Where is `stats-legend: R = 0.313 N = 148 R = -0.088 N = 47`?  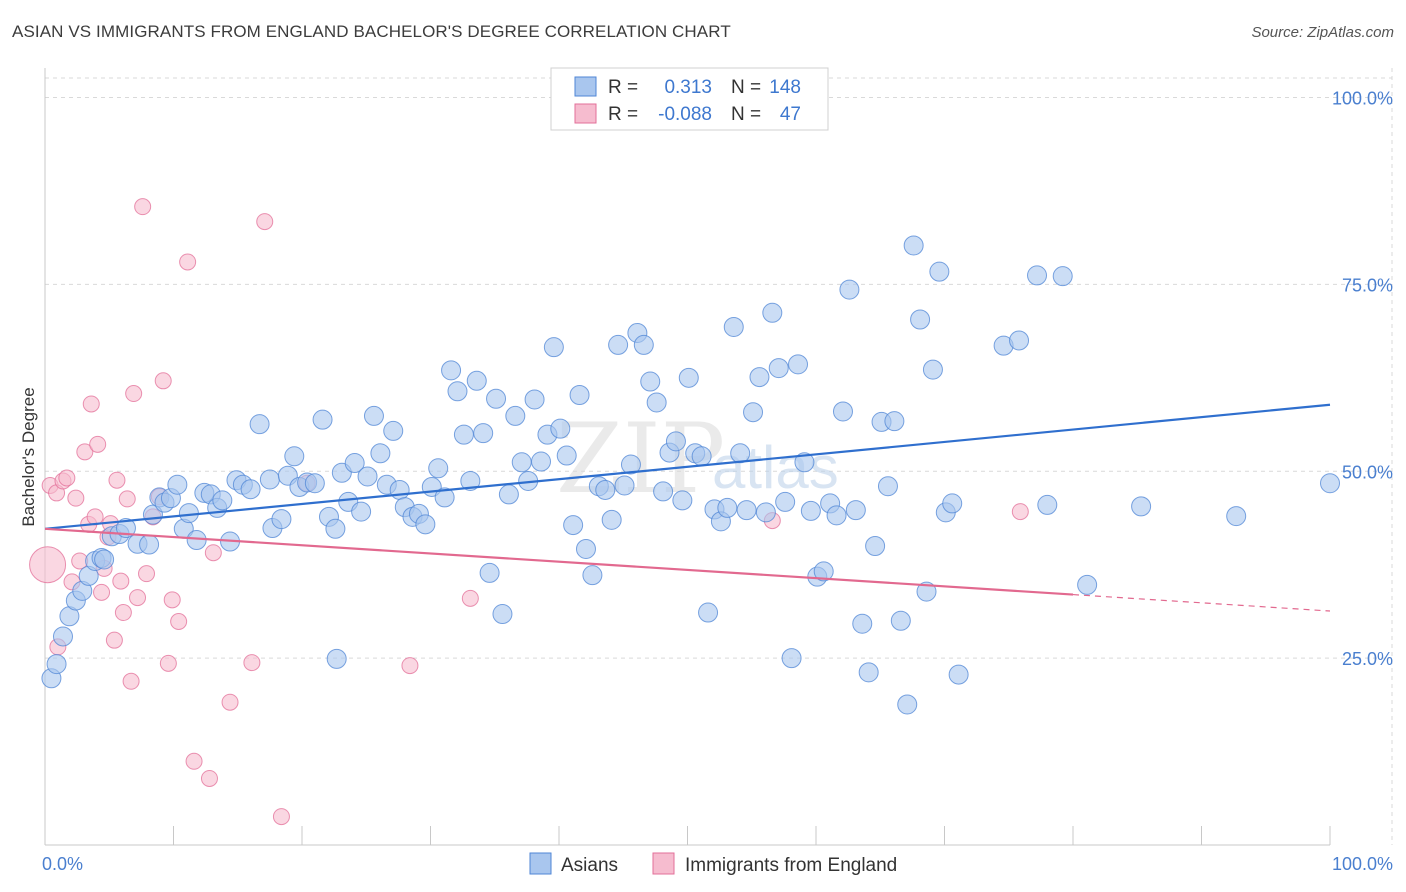 stats-legend: R = 0.313 N = 148 R = -0.088 N = 47 is located at coordinates (689, 99).